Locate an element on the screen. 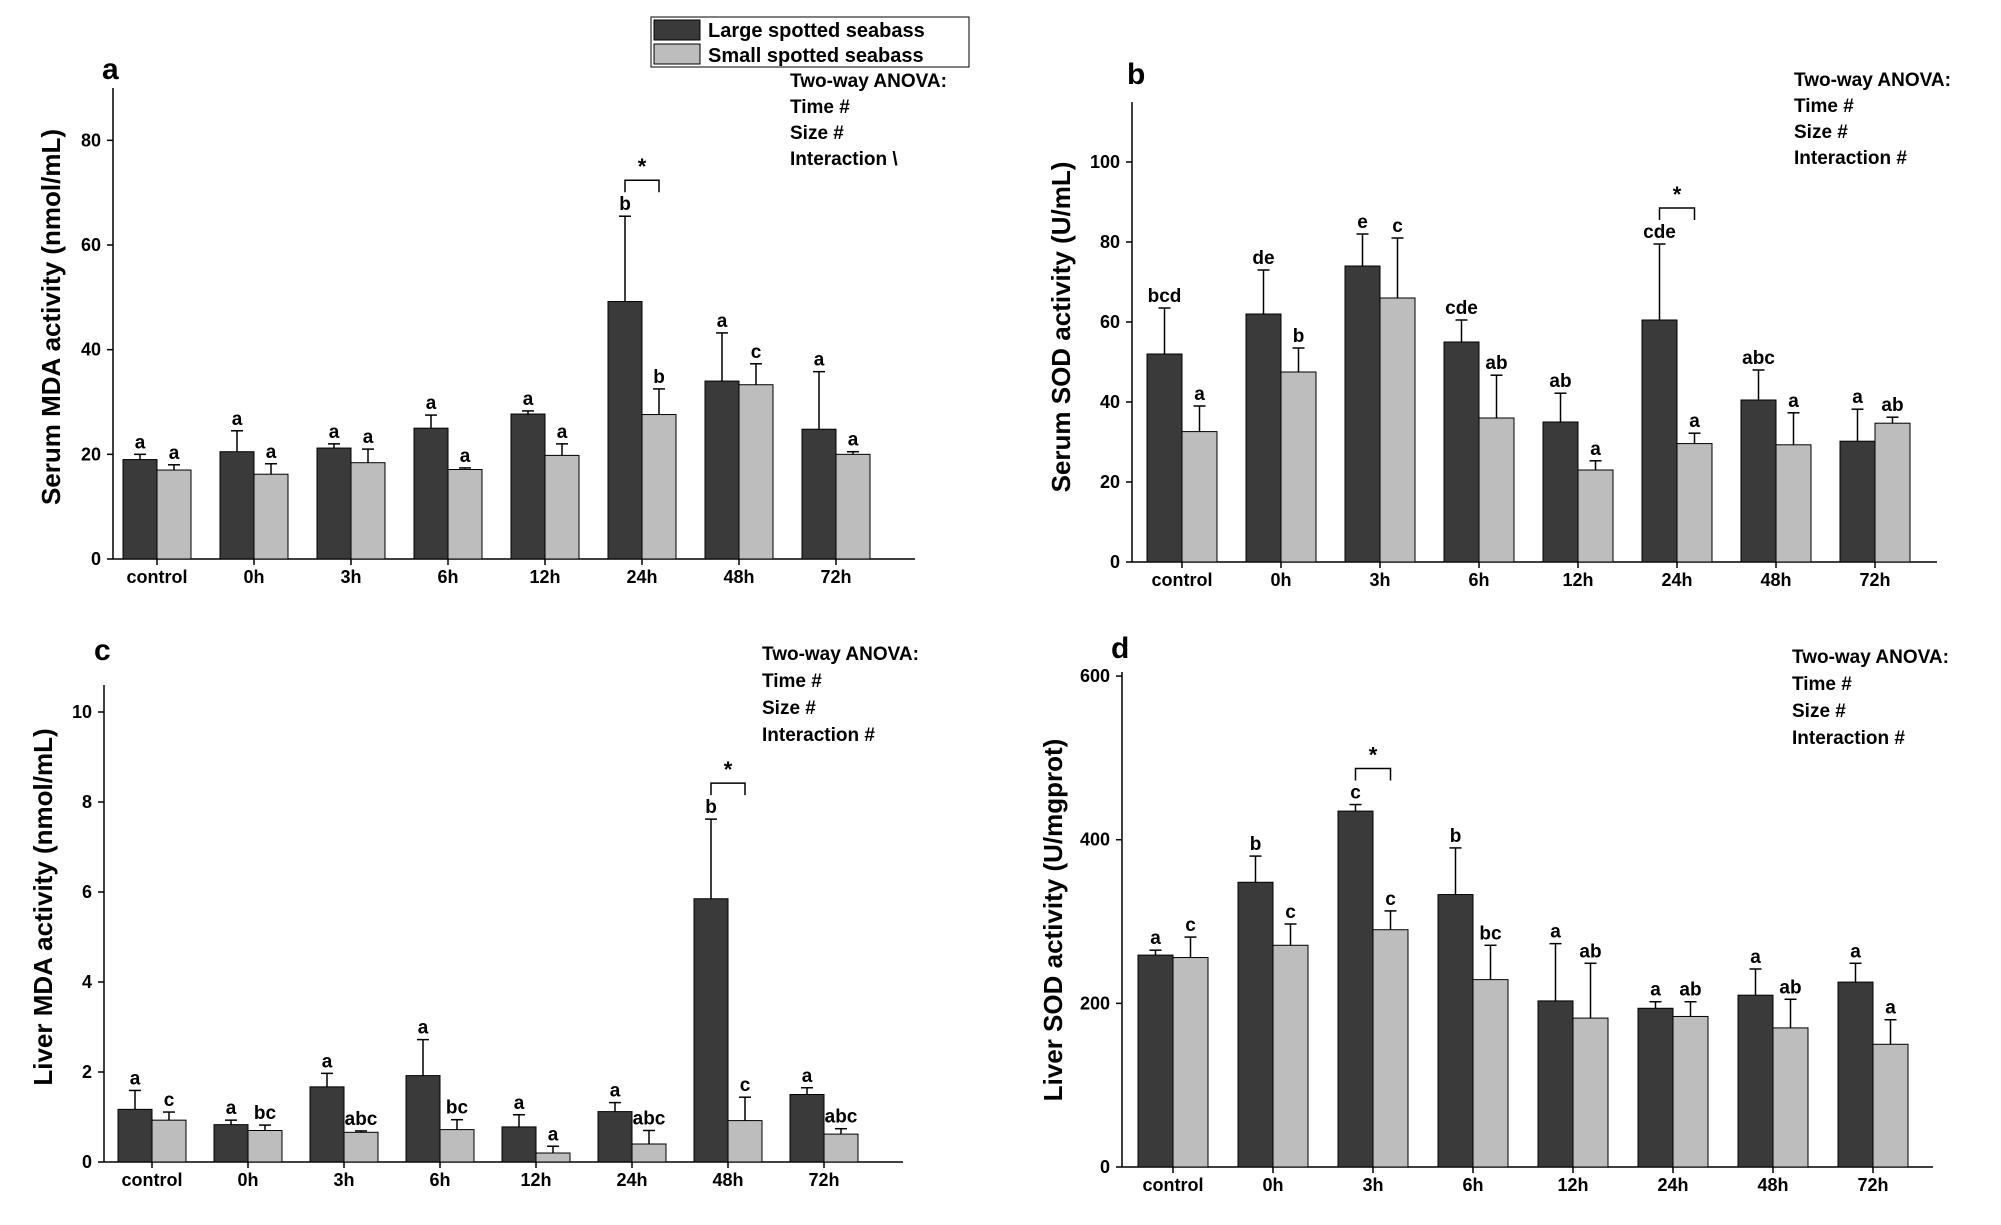 The image size is (2001, 1225). x-tick-label: control is located at coordinates (157, 577).